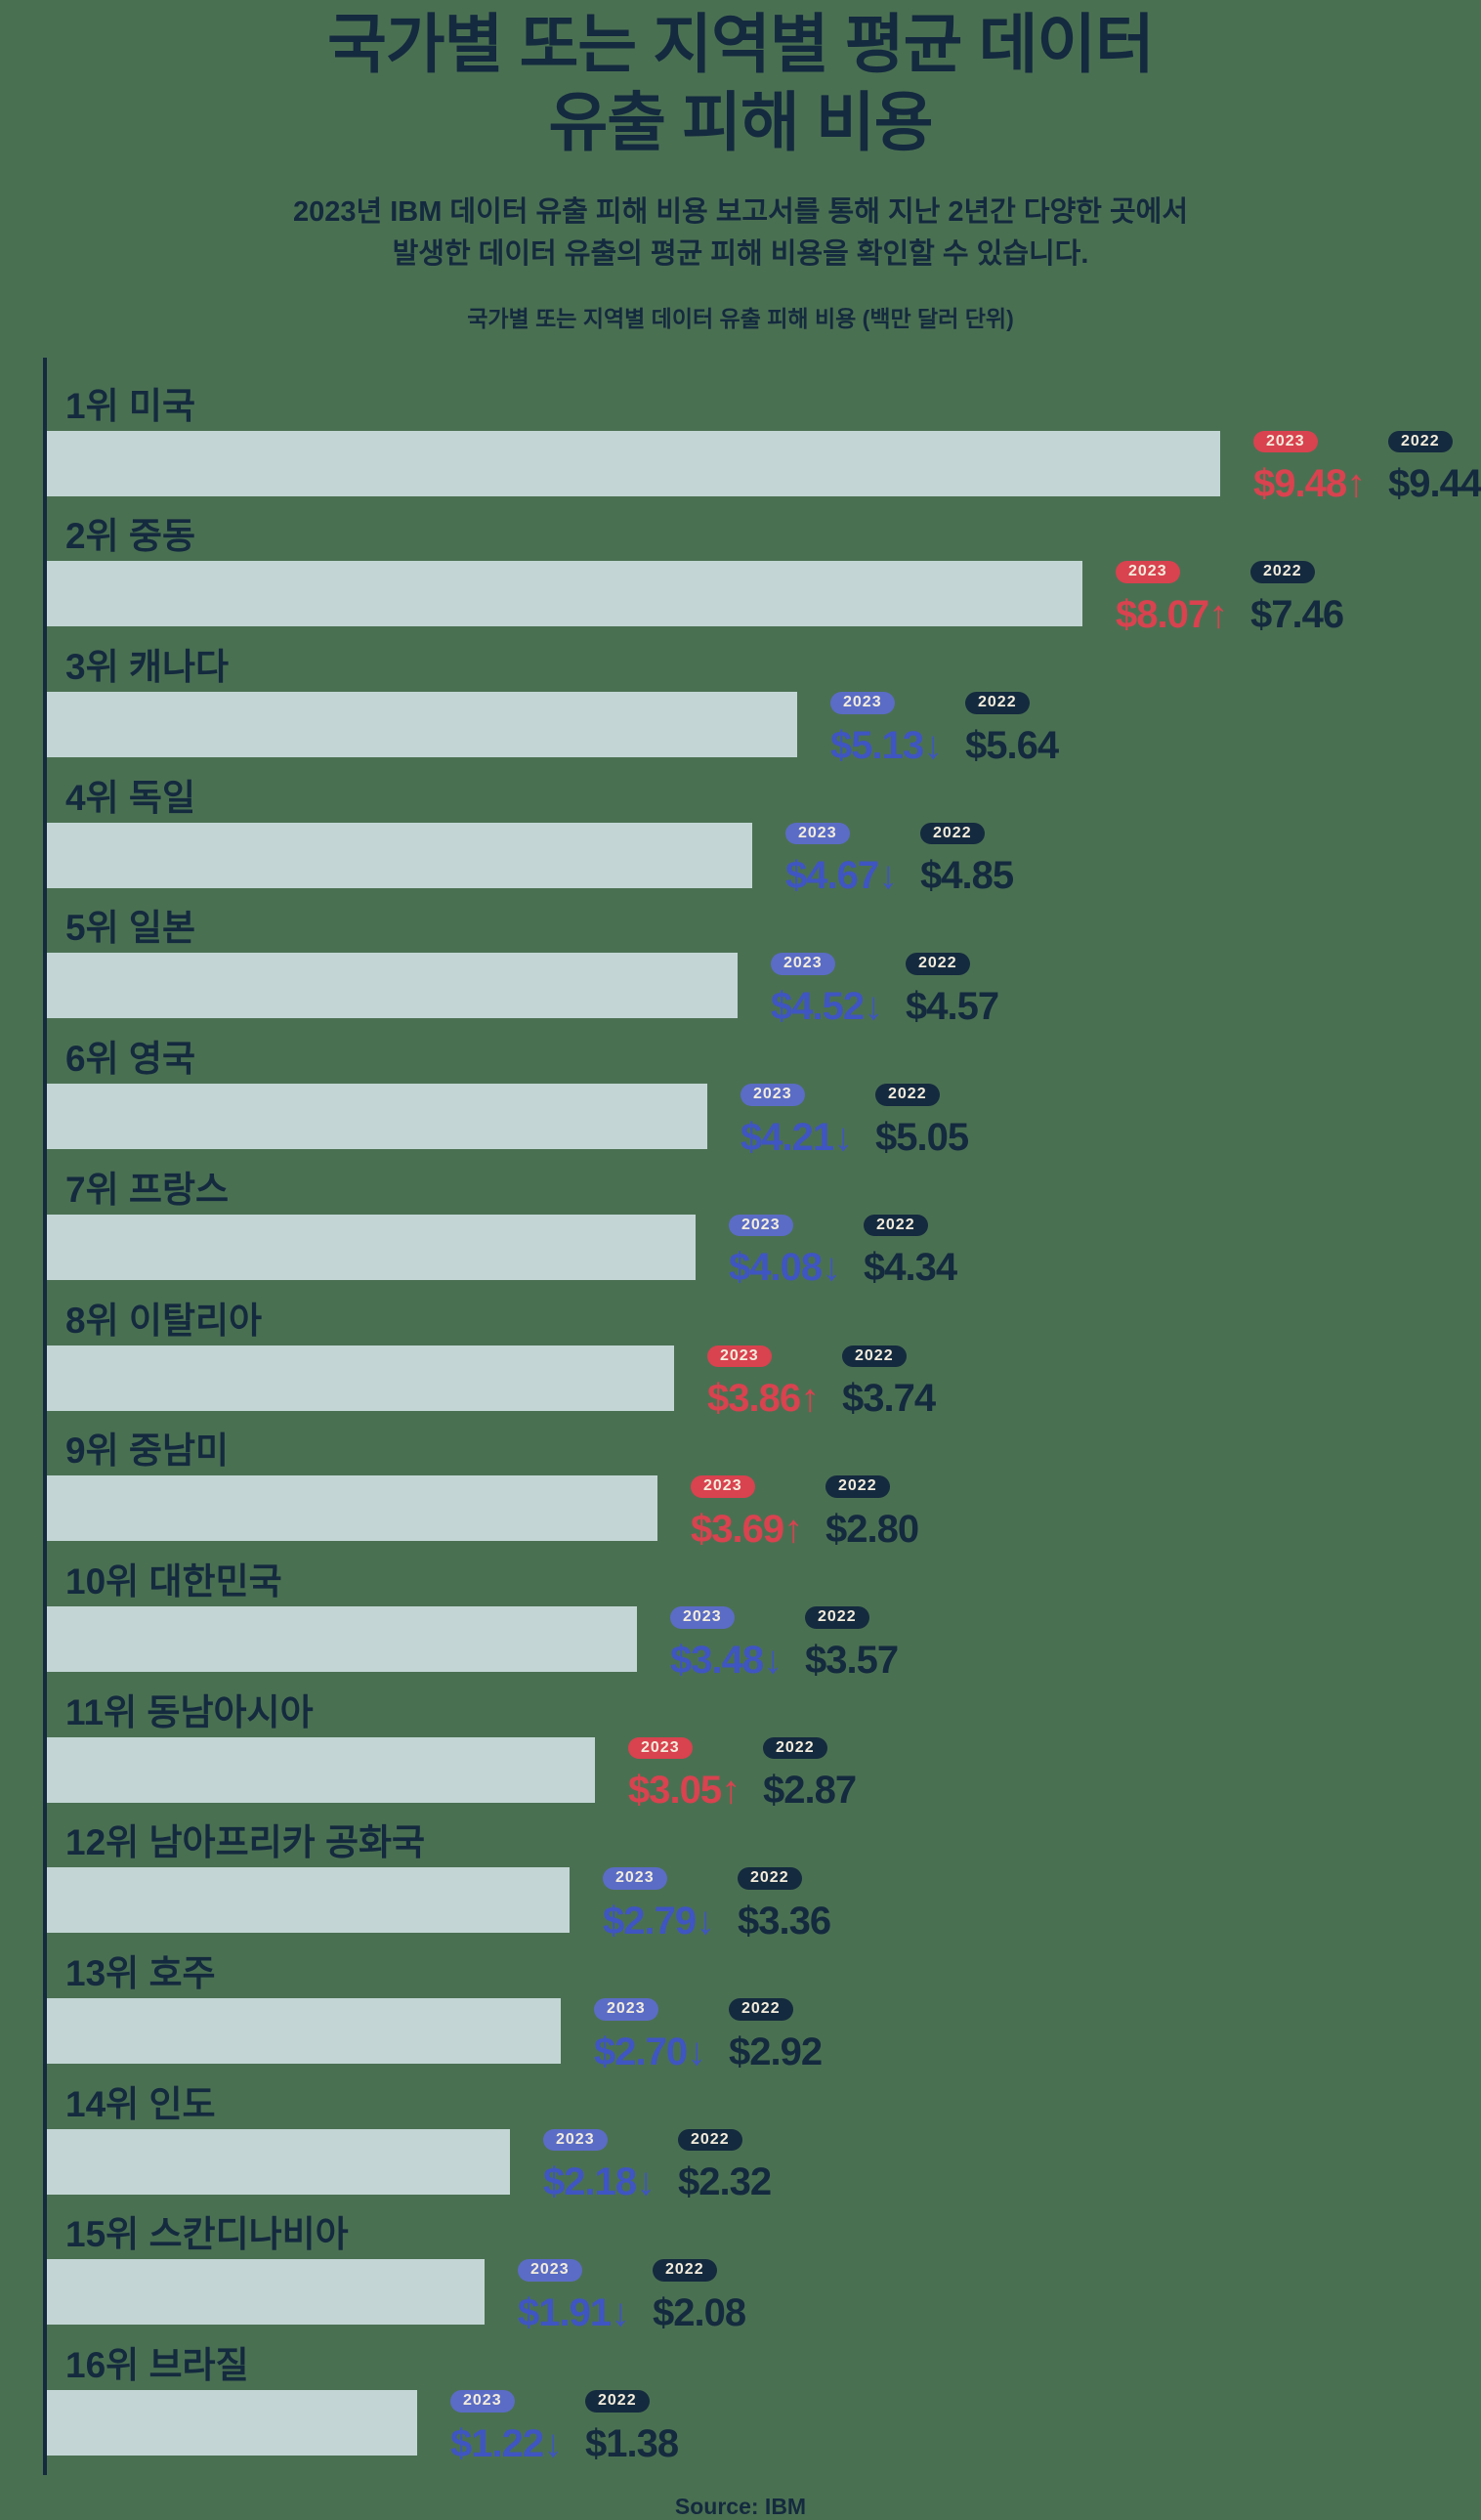  I want to click on previous-year-column: 2022 $5.64, so click(1024, 728).